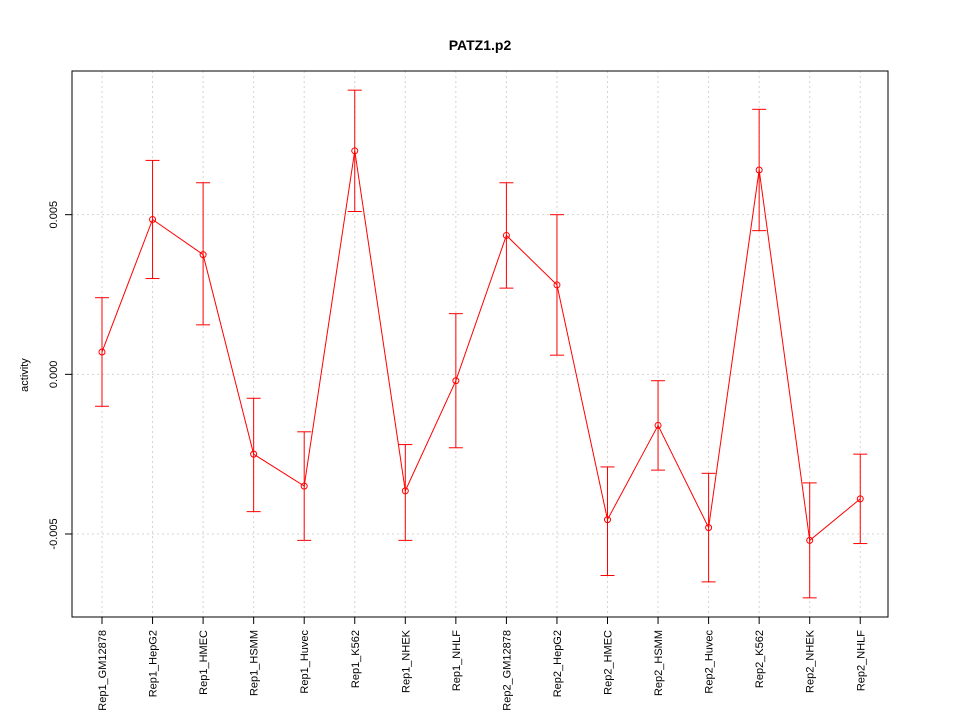  What do you see at coordinates (558, 663) in the screenshot?
I see `x-tick-label: Rep2_HepG2` at bounding box center [558, 663].